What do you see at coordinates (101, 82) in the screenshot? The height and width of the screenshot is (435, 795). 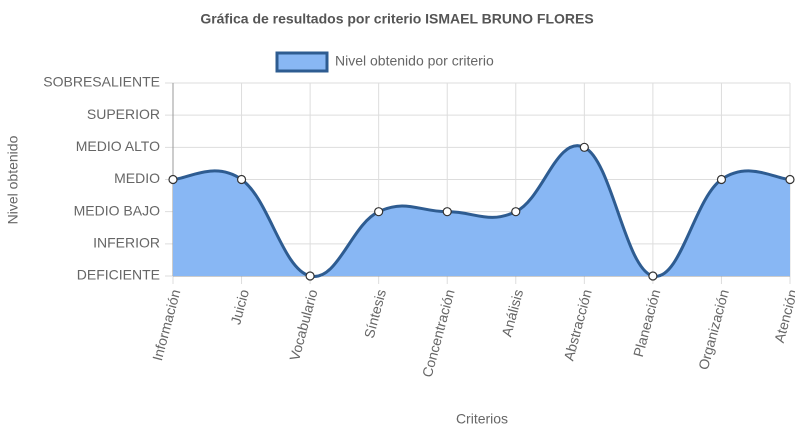 I see `y-tick-label: SOBRESALIENTE` at bounding box center [101, 82].